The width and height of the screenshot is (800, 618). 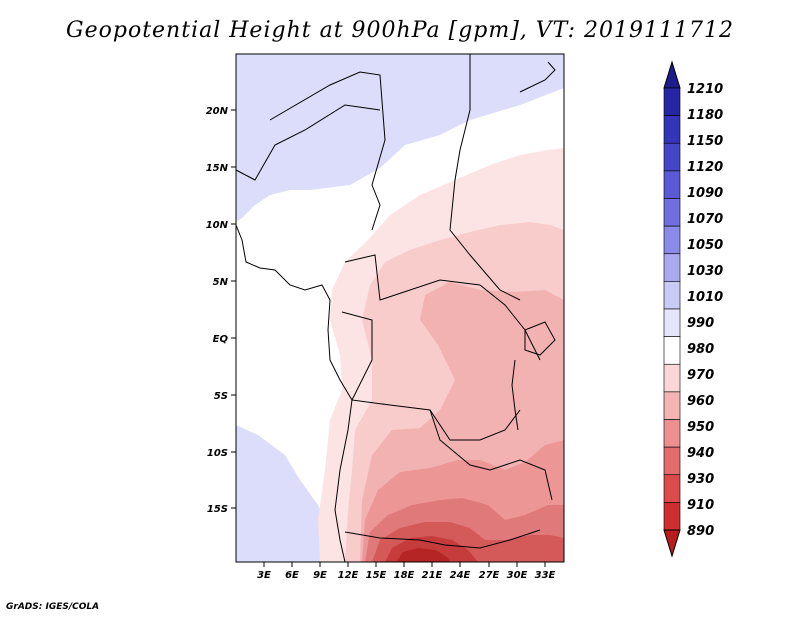 What do you see at coordinates (221, 282) in the screenshot?
I see `lat-label-5n: 5N` at bounding box center [221, 282].